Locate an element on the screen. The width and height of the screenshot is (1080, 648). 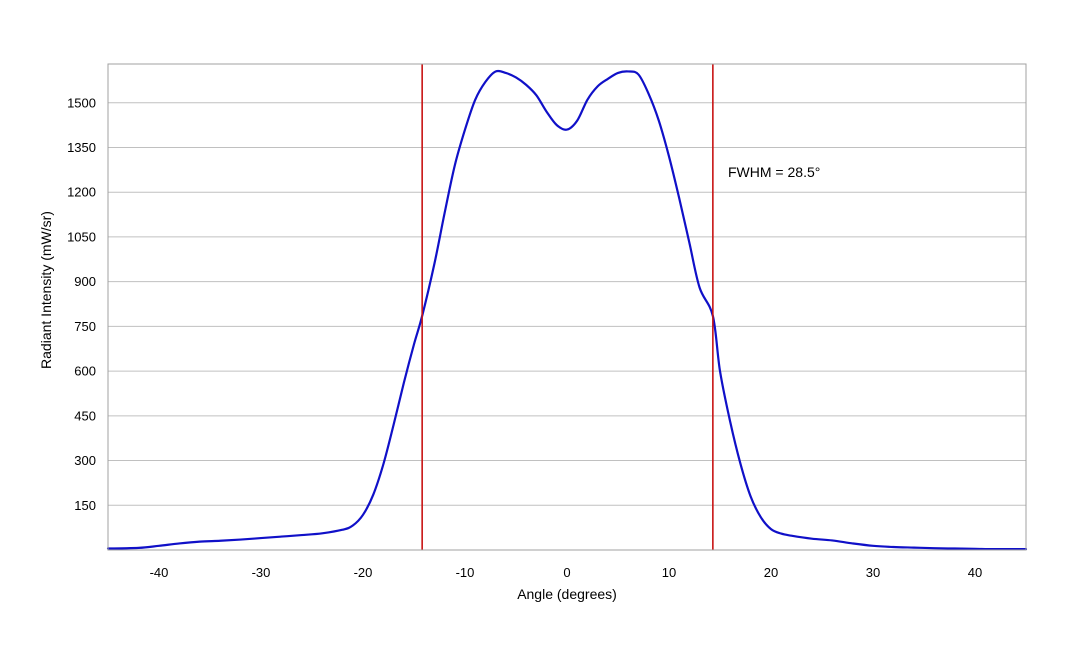
x-tick-label: -20 is located at coordinates (363, 572).